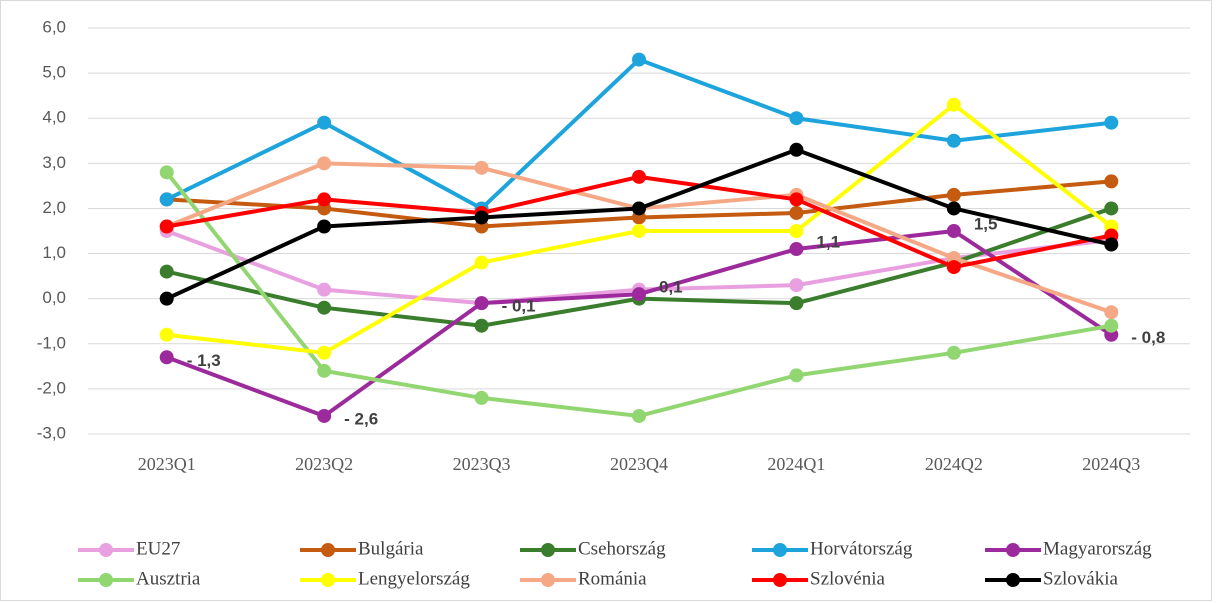  What do you see at coordinates (622, 548) in the screenshot?
I see `legend-label: Csehország` at bounding box center [622, 548].